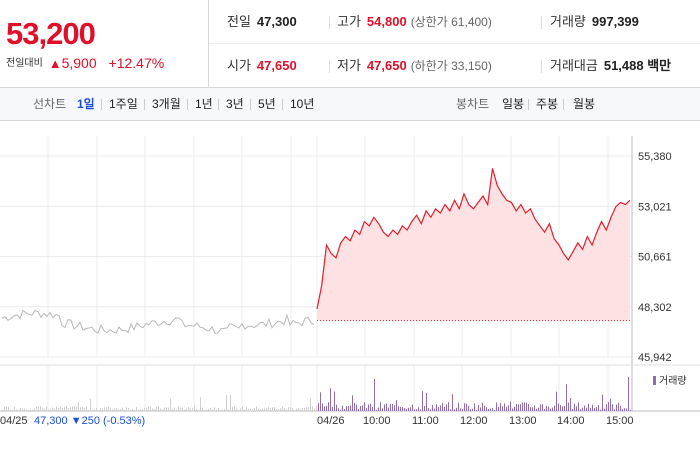 The image size is (700, 450). Describe the element at coordinates (615, 21) in the screenshot. I see `volume-value: 997,399` at that location.